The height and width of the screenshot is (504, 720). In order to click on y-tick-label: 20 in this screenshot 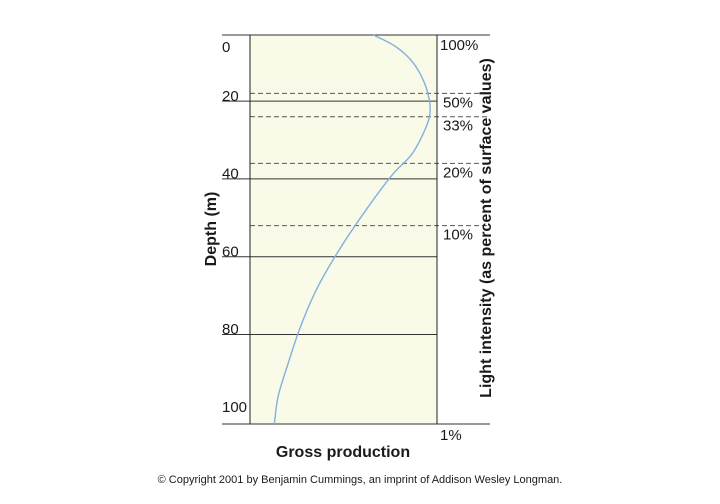, I will do `click(230, 96)`.